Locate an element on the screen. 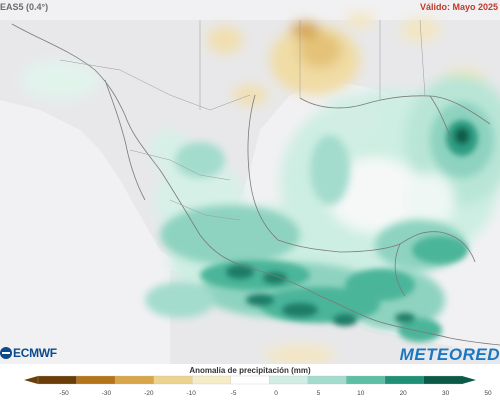 The height and width of the screenshot is (400, 500). legend-tick-label: -10 is located at coordinates (191, 393).